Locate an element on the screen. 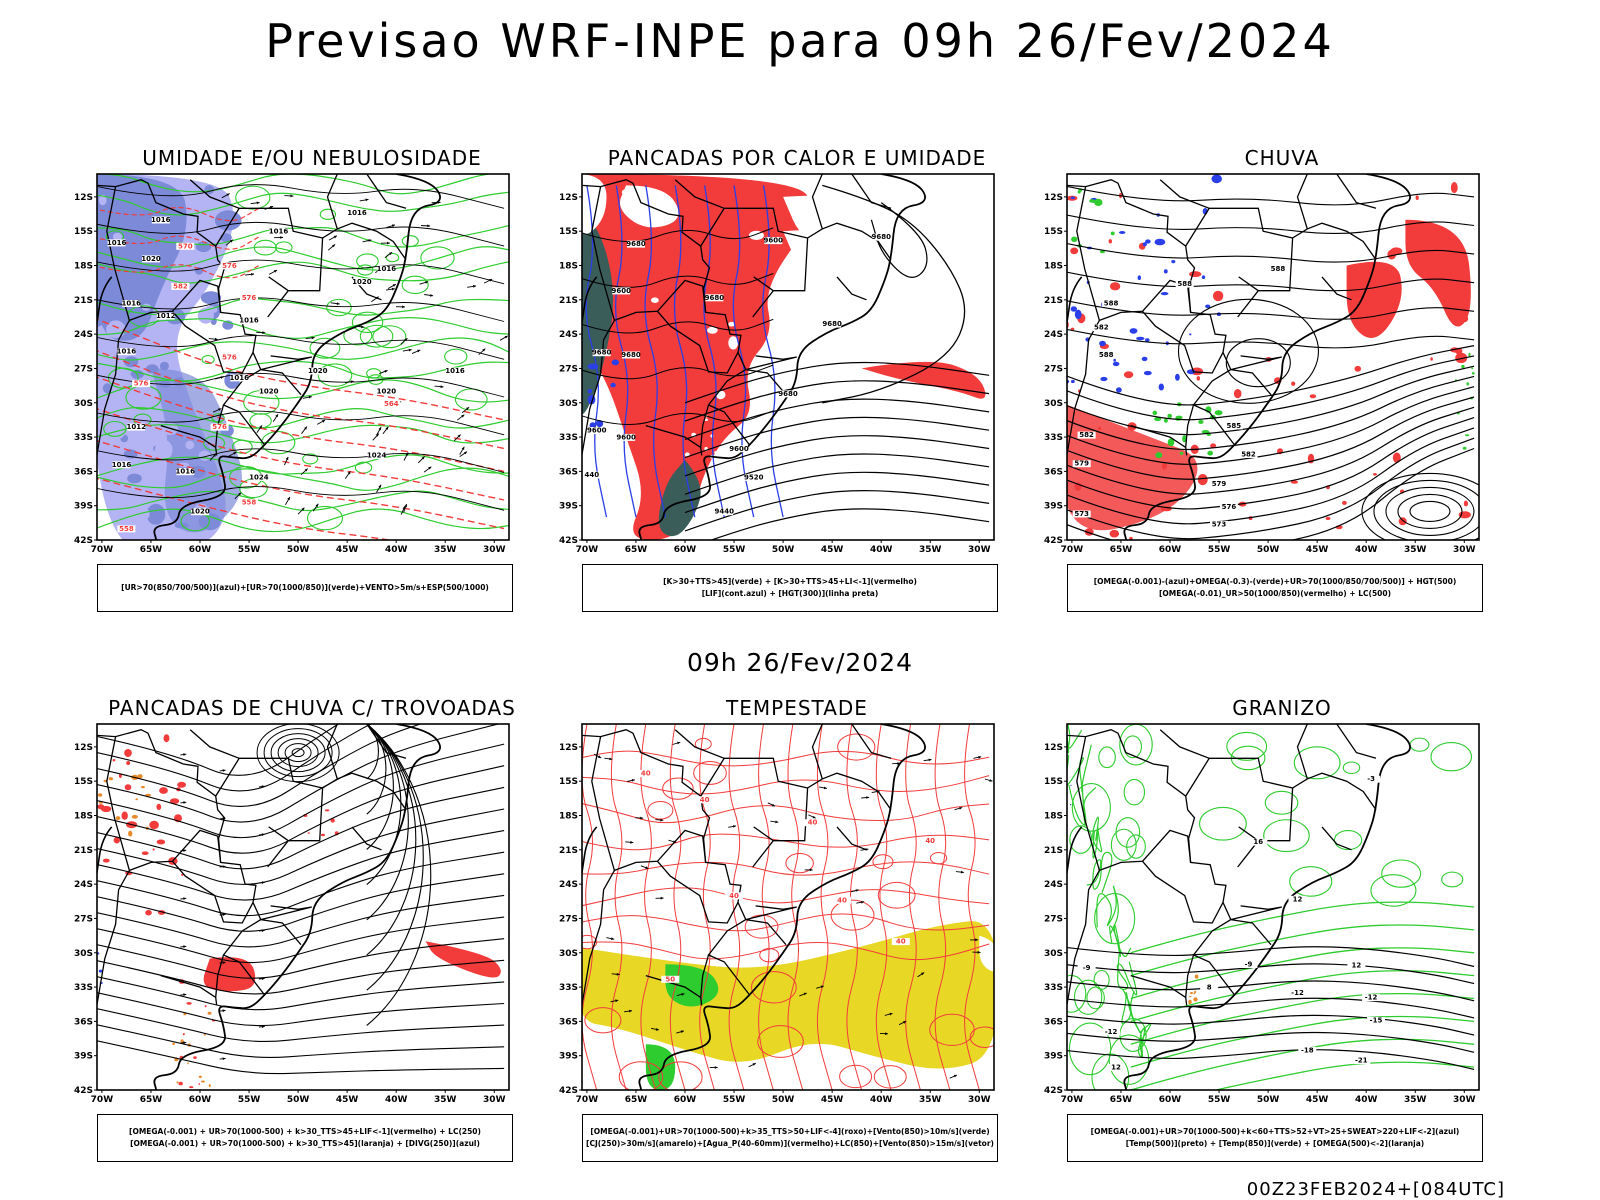 This screenshot has width=1600, height=1200. lat-tick-label: 18S is located at coordinates (1053, 817).